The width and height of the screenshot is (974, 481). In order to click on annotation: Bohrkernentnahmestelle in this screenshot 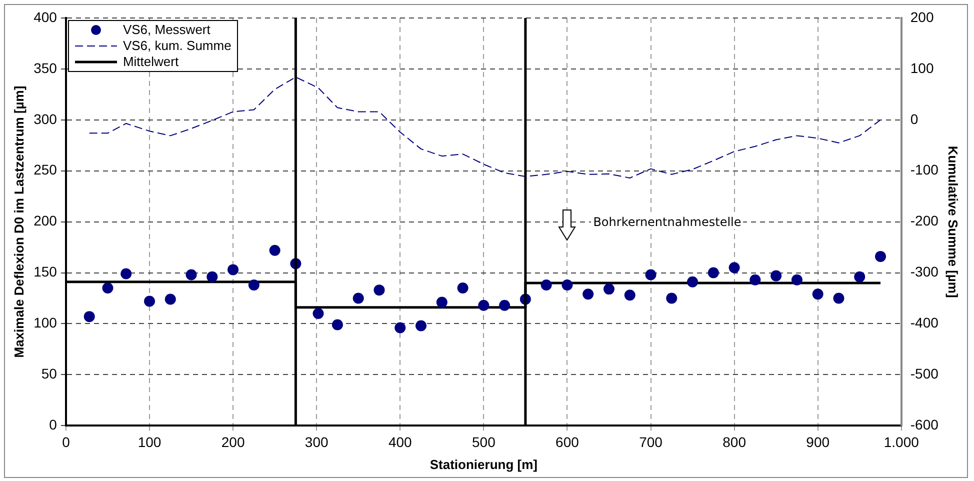, I will do `click(667, 221)`.